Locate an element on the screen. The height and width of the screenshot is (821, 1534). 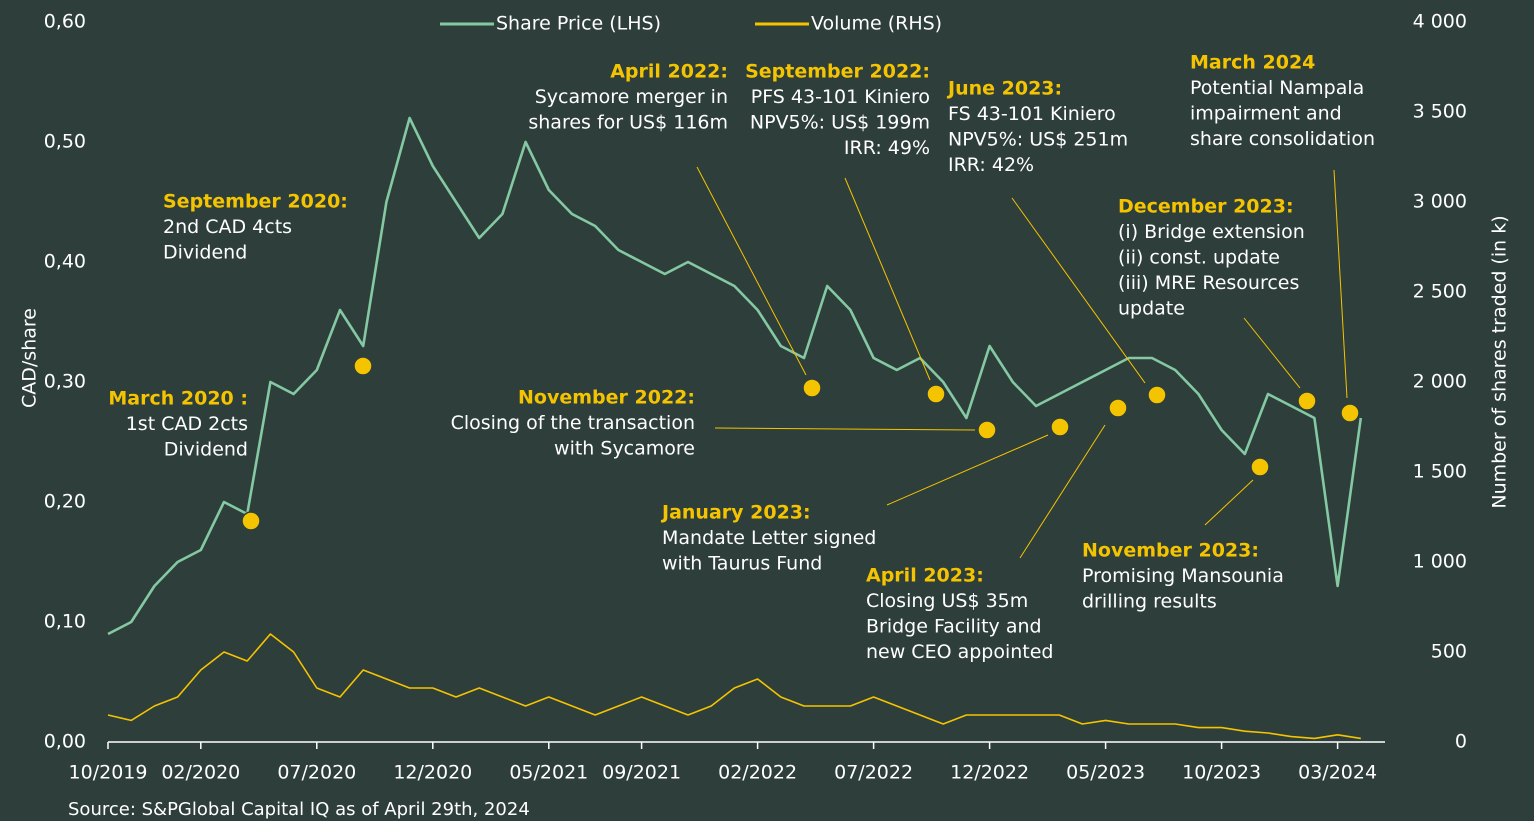
annotation-text: impairment and is located at coordinates (1266, 114).